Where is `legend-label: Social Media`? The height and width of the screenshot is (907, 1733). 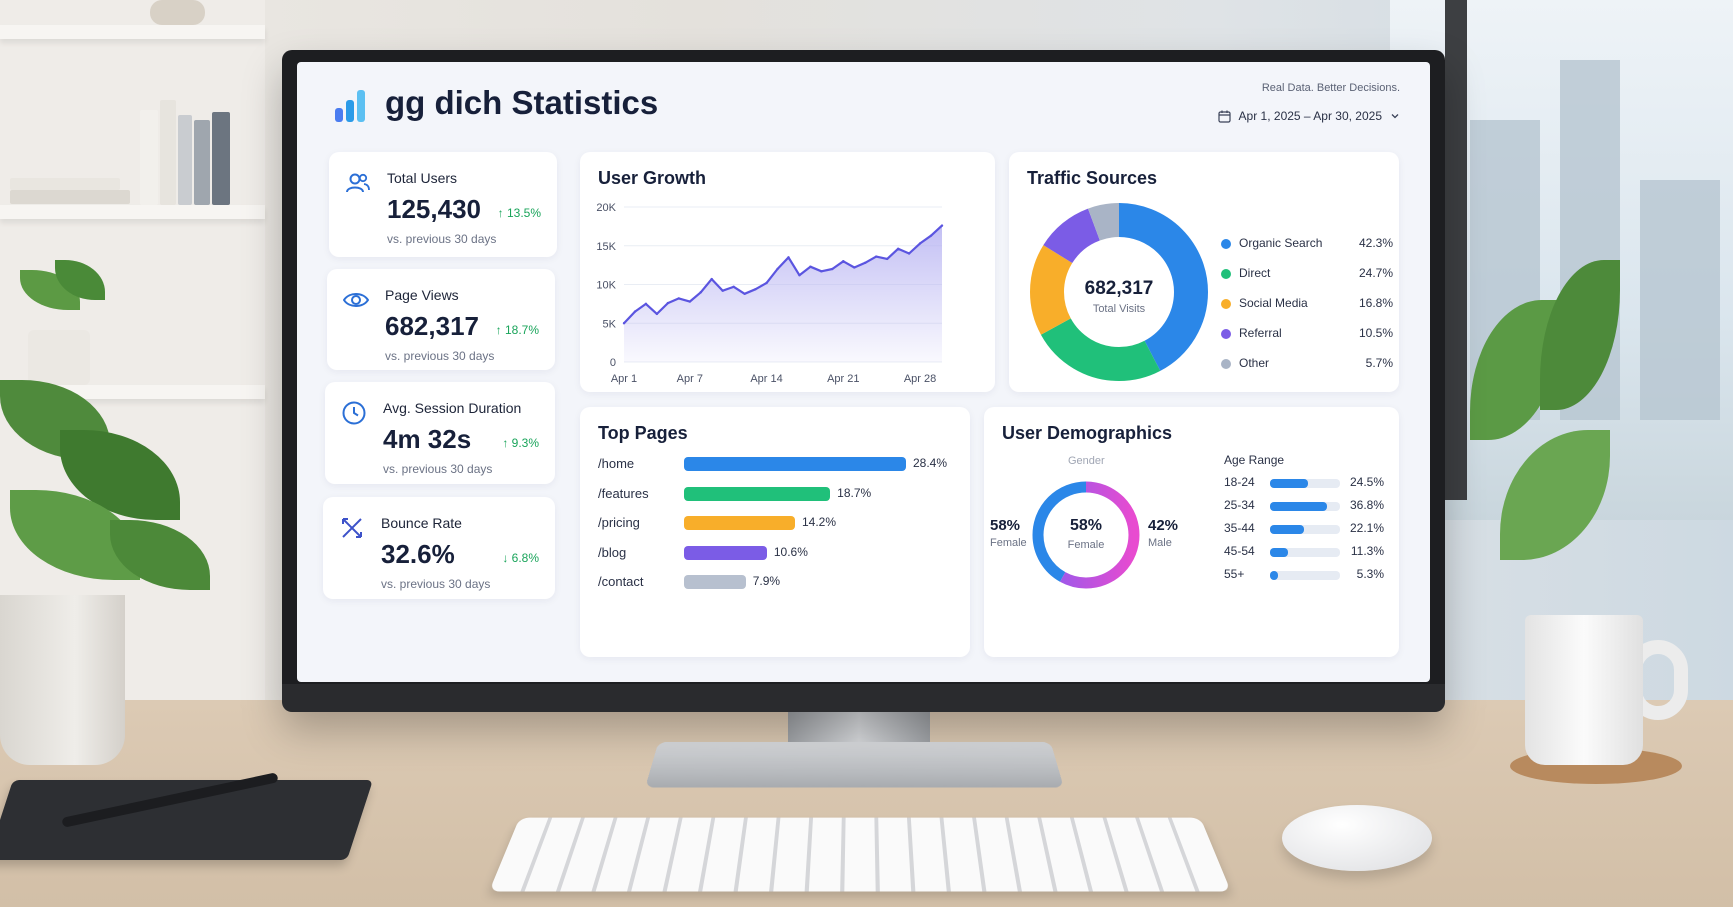
legend-label: Social Media is located at coordinates (1273, 303).